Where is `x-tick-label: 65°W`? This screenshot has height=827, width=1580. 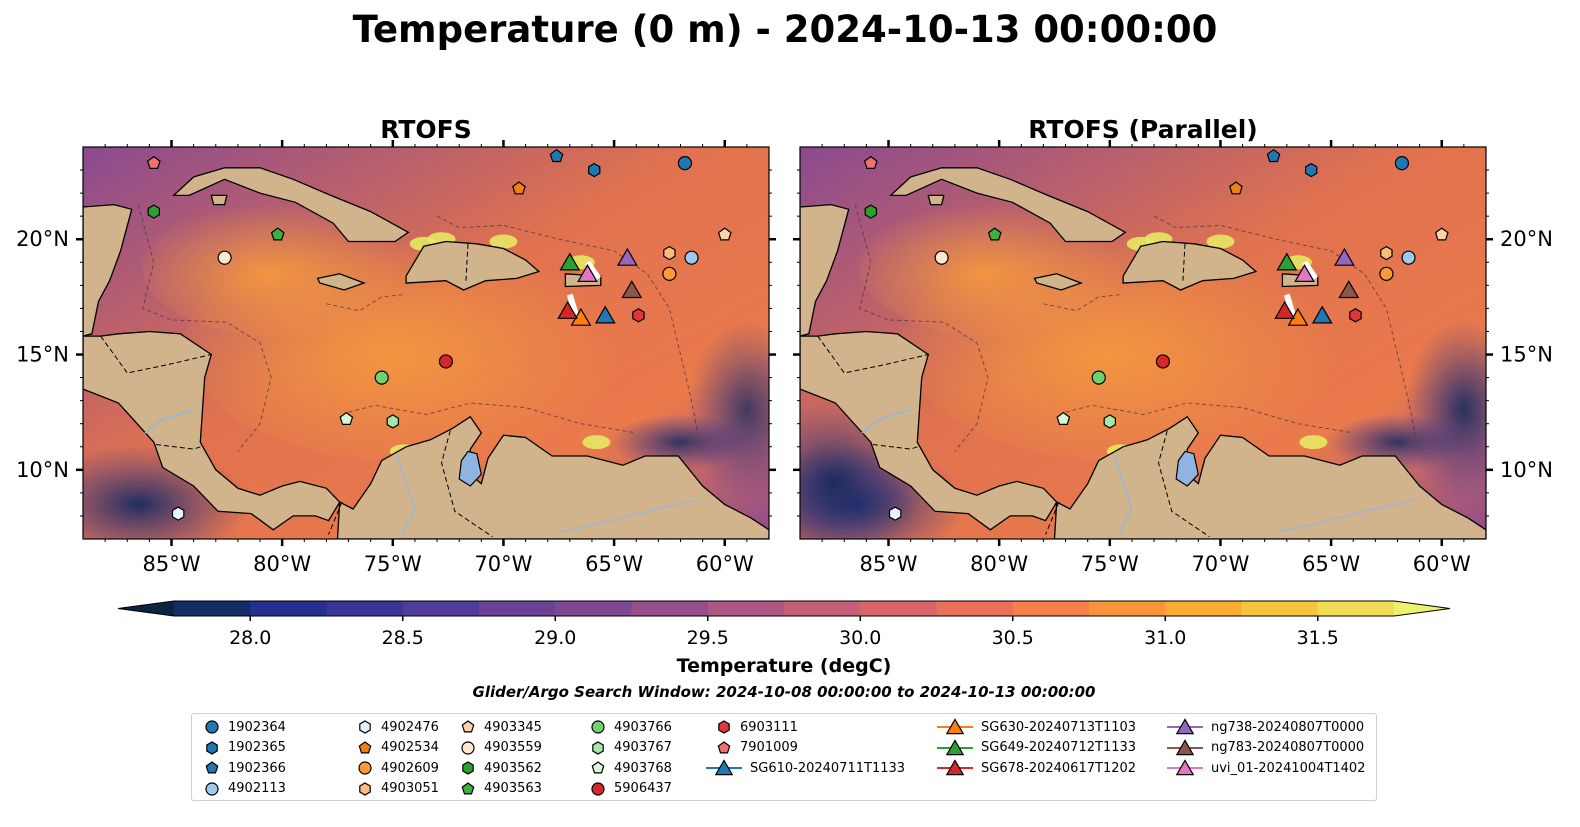
x-tick-label: 65°W is located at coordinates (614, 564).